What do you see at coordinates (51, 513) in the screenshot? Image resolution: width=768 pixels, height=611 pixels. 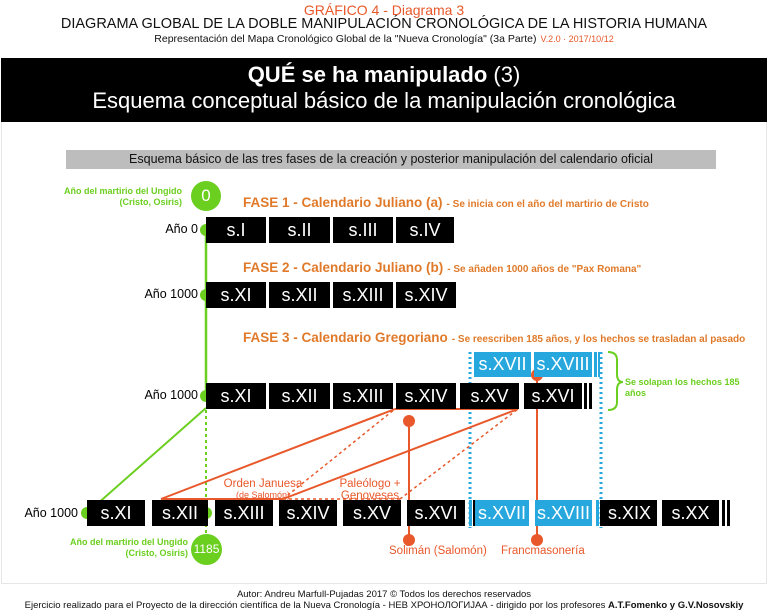 I see `final-year-label: Año 1000` at bounding box center [51, 513].